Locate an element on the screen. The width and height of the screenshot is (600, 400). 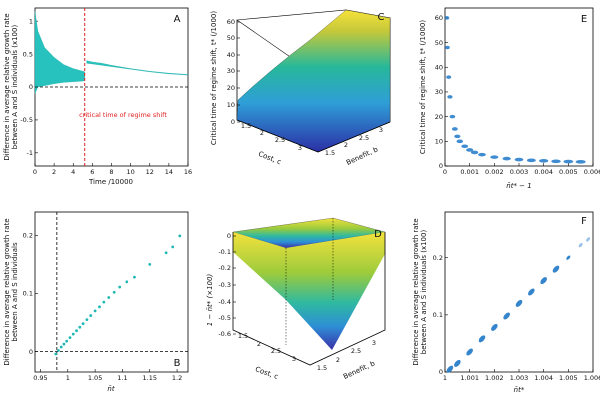
panel-c-box-front is located at coordinates (313, 136).